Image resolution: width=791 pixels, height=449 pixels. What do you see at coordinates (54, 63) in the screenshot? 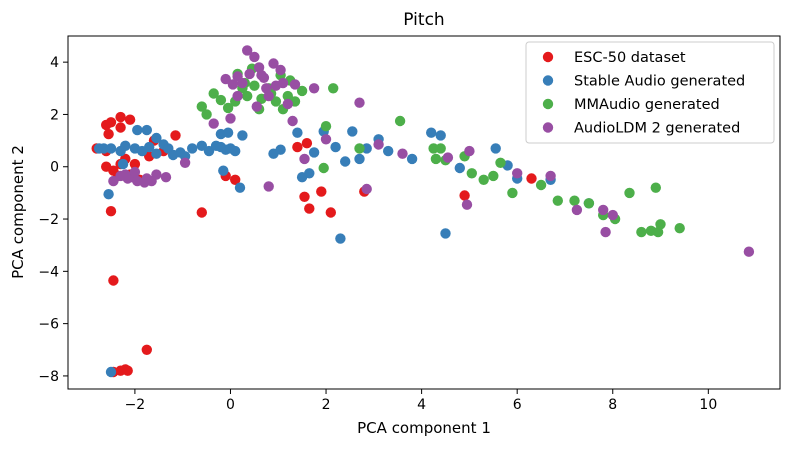
I see `y-tick-label: 4` at bounding box center [54, 63].